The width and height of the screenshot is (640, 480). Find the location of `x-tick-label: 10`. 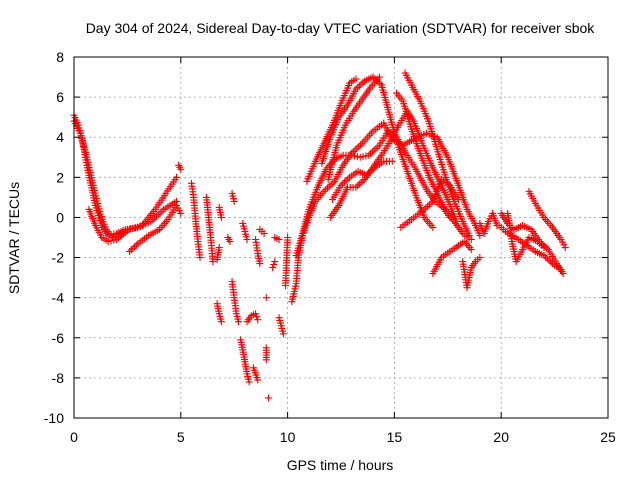

x-tick-label: 10 is located at coordinates (288, 437).